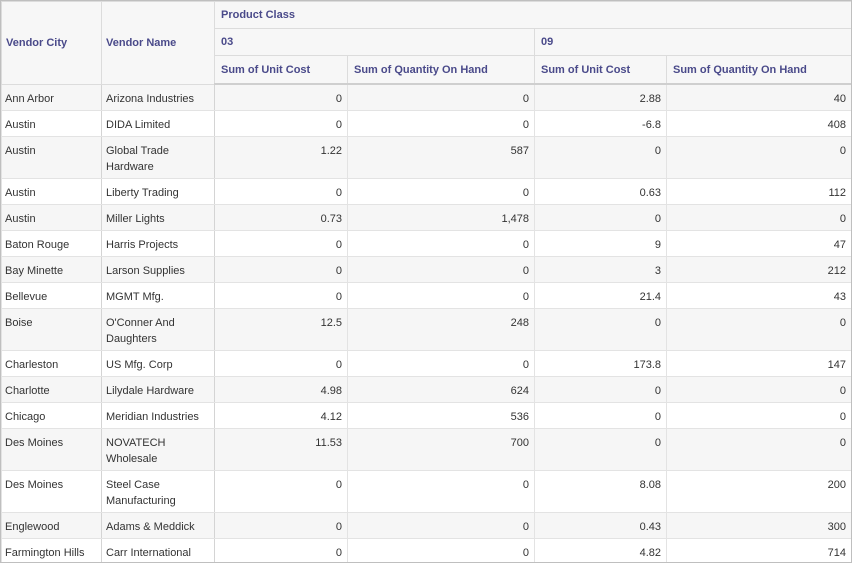 The image size is (852, 563). I want to click on cell-09-qty-on-hand: 408, so click(758, 123).